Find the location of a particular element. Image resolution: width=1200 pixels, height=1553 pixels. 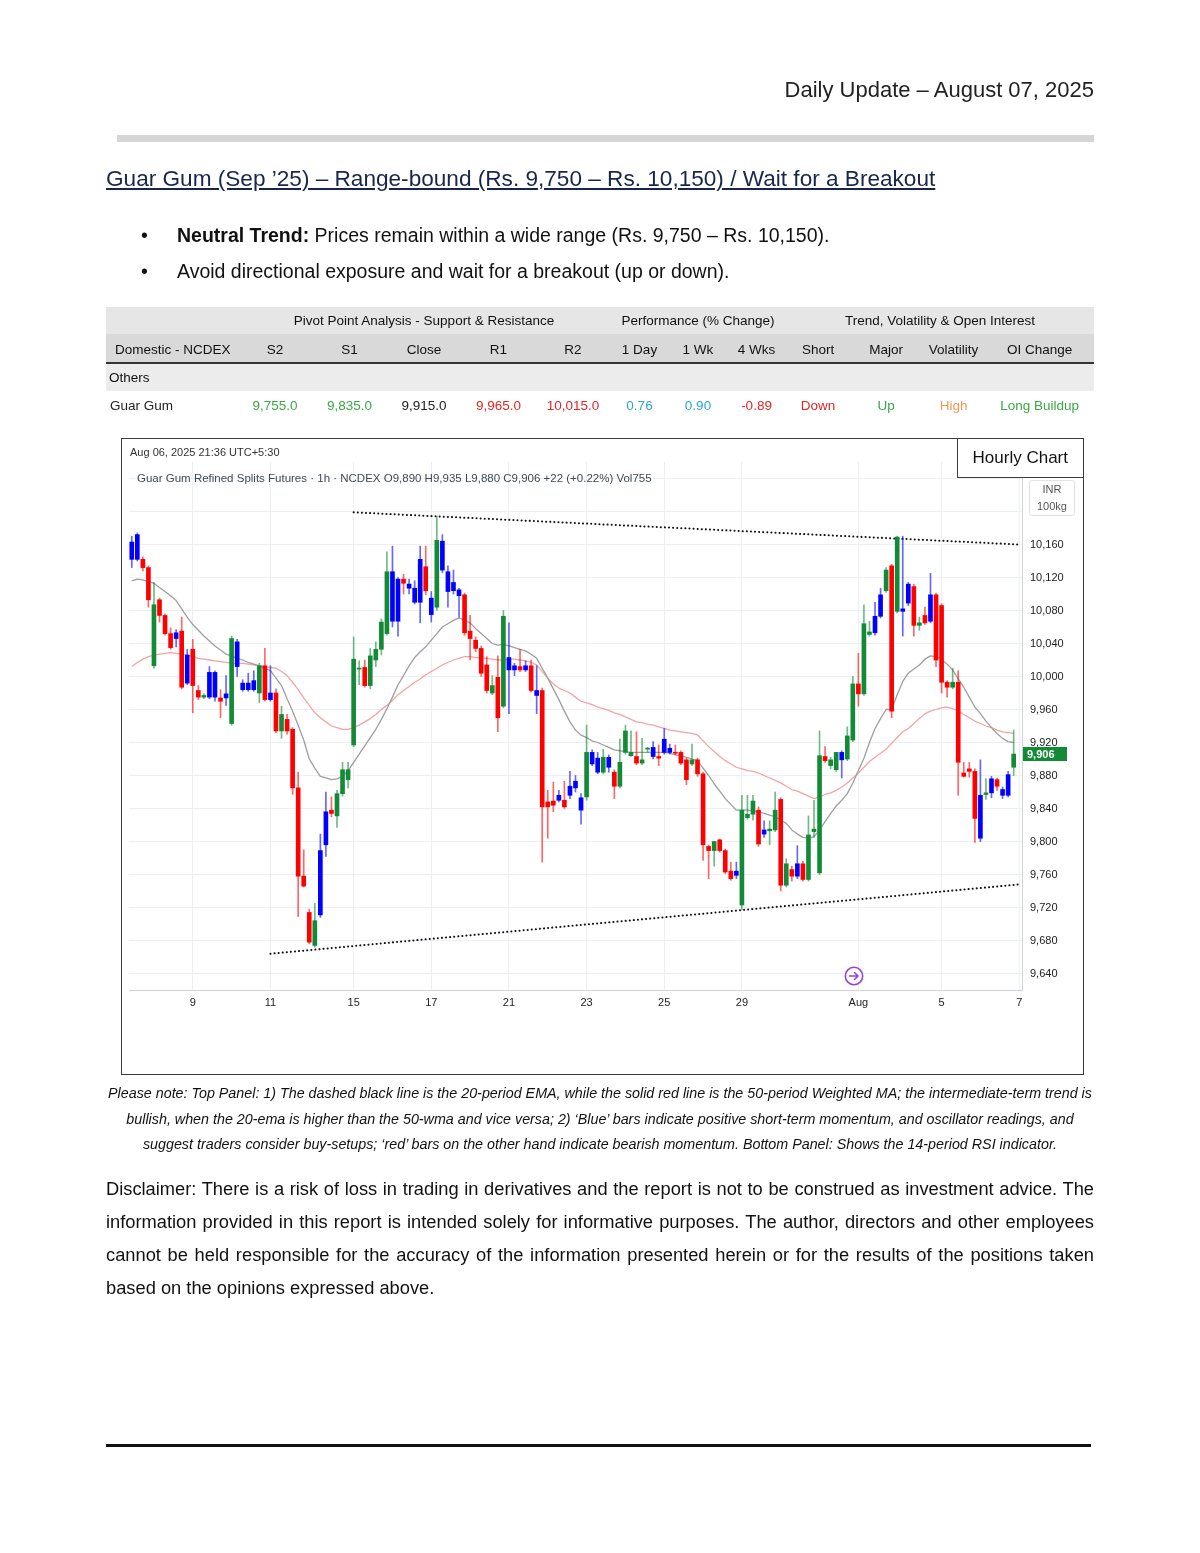

text: R1 is located at coordinates (498, 349).